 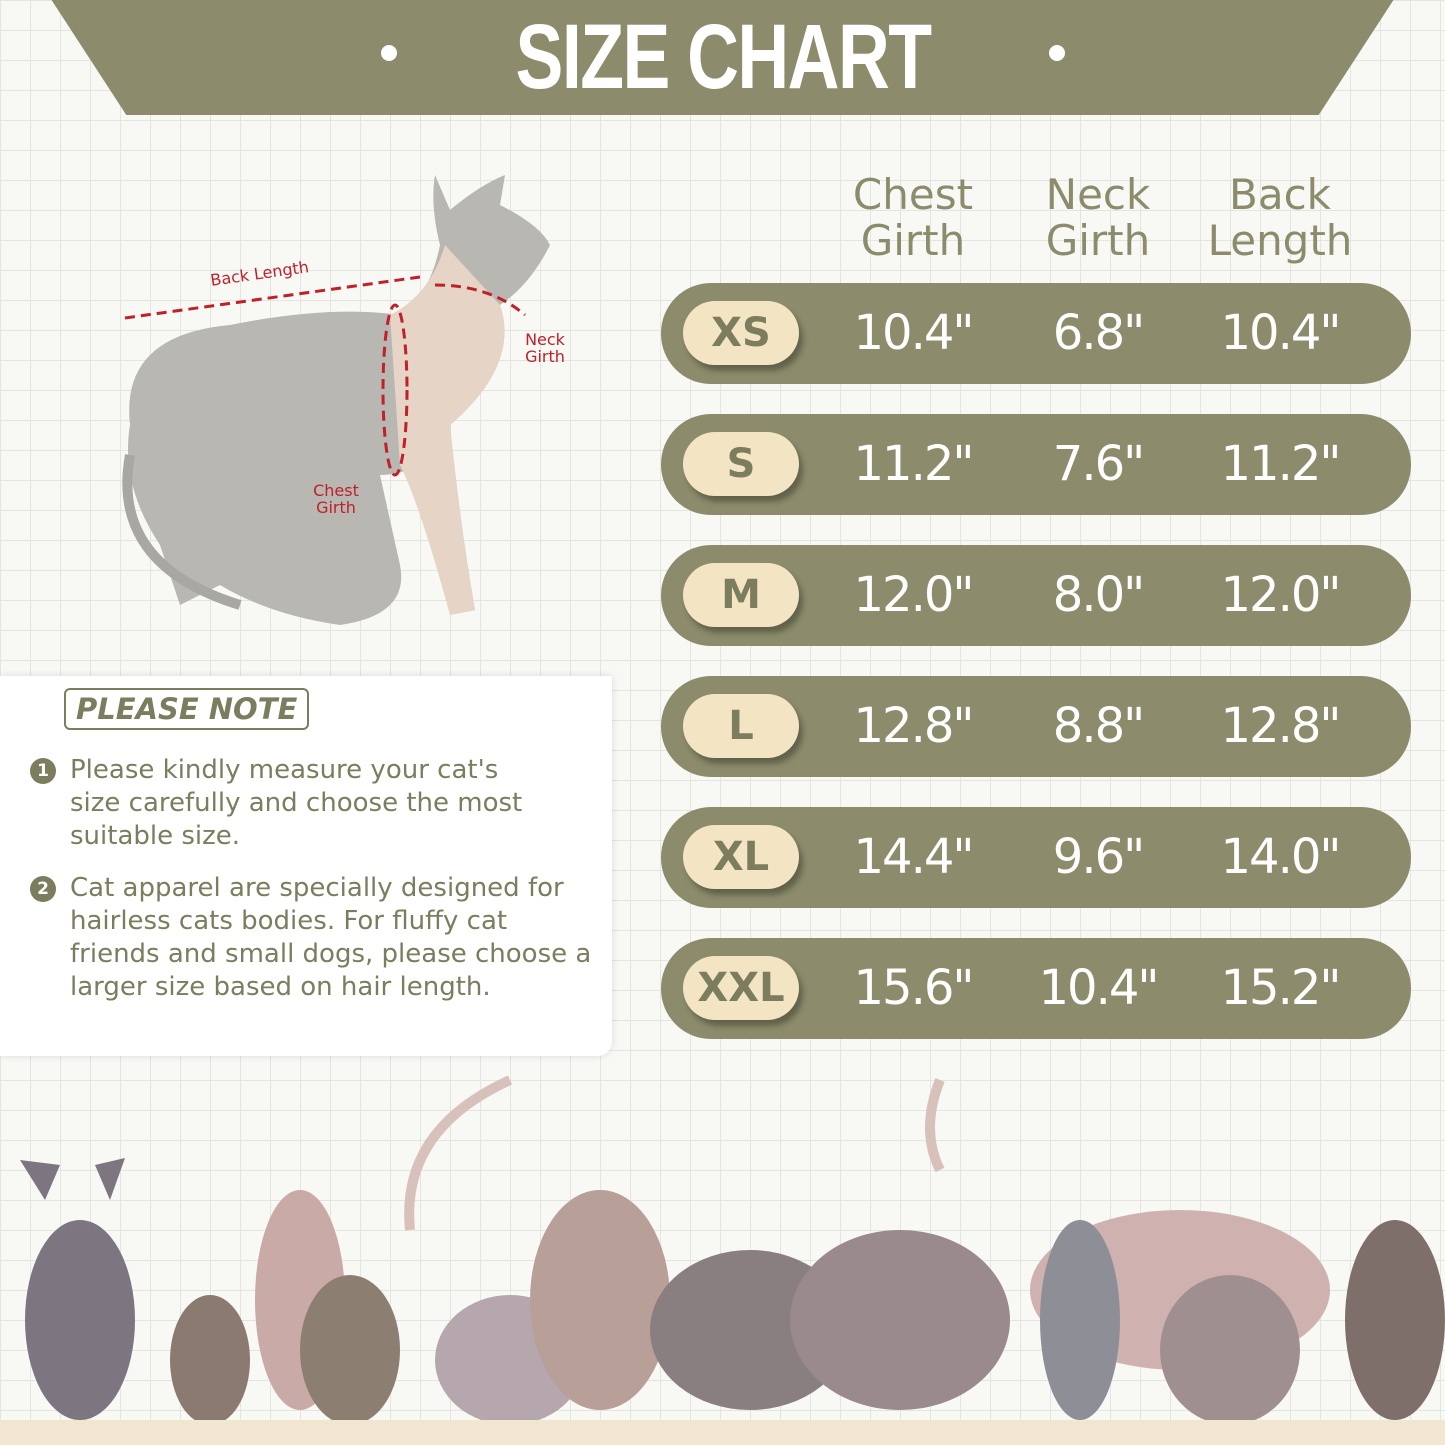 I want to click on column-header-neck-girth: Neck Girth, so click(x=1098, y=217).